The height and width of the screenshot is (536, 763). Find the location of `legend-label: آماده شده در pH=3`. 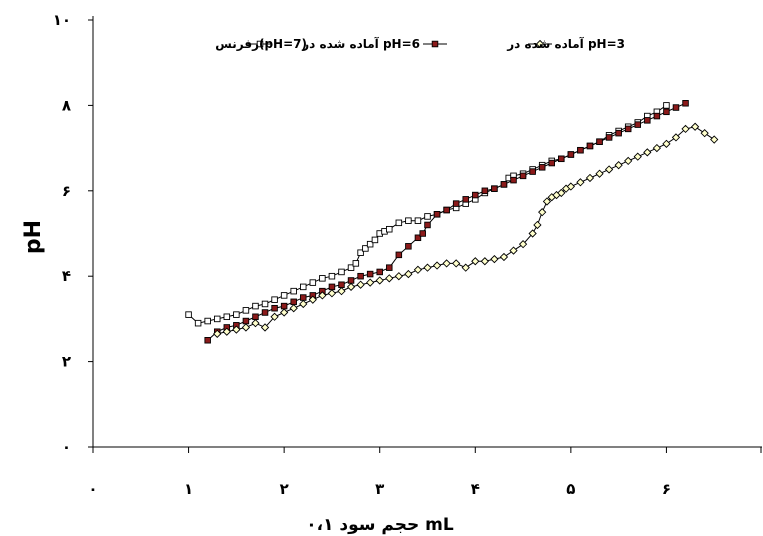

legend-label: آماده شده در pH=3 is located at coordinates (565, 43).